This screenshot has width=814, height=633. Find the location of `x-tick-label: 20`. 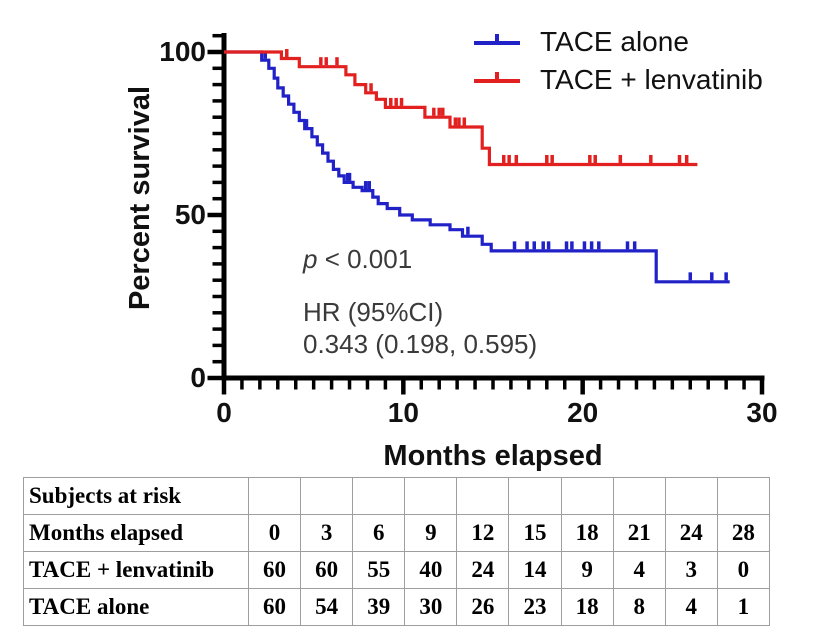

x-tick-label: 20 is located at coordinates (583, 412).